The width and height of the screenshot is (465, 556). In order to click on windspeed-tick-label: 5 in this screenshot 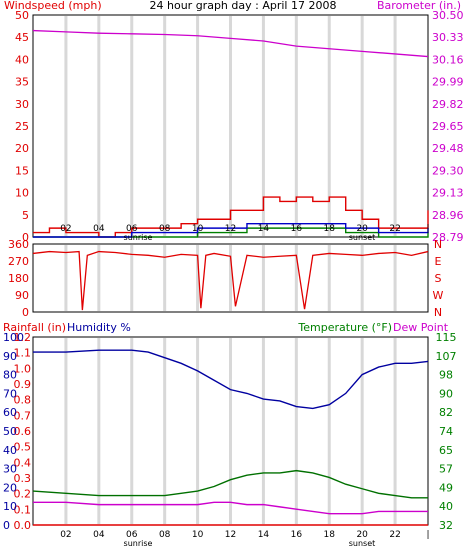, I will do `click(25, 215)`.